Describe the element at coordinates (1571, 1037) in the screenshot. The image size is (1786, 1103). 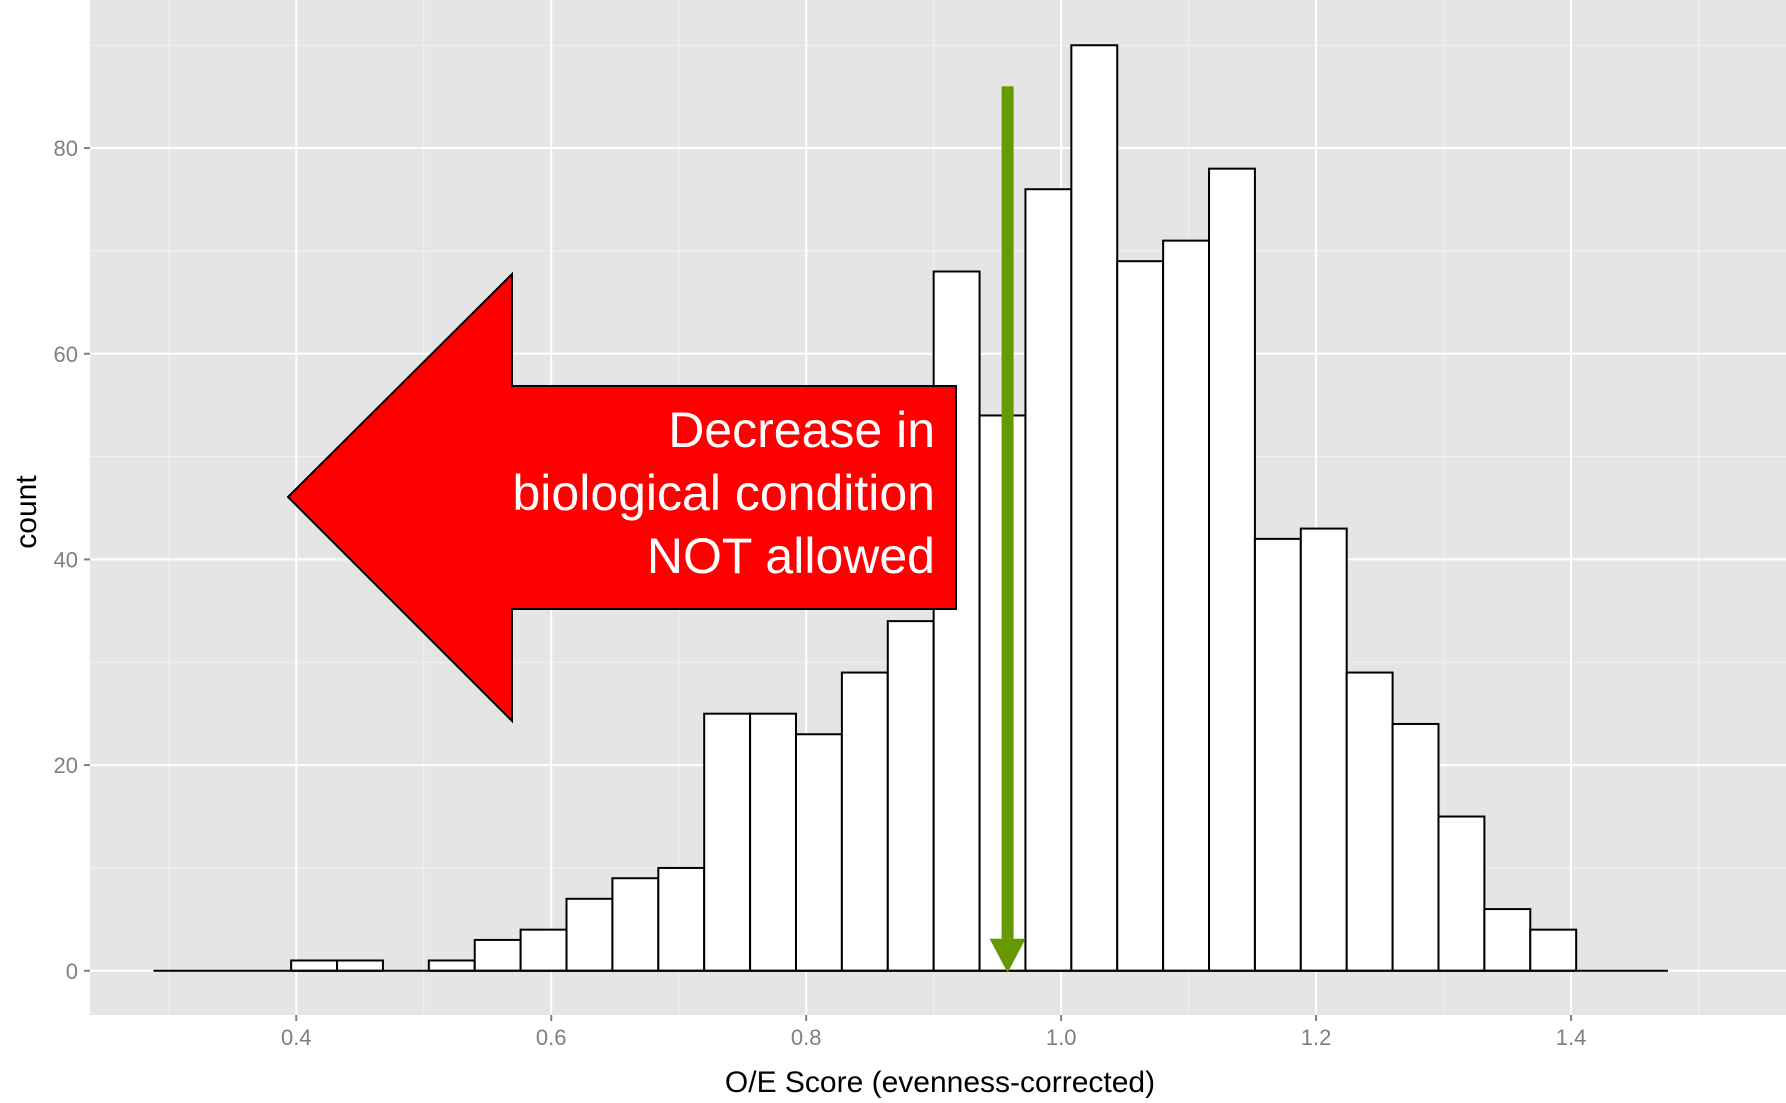
I see `x-tick-label: 1.4` at that location.